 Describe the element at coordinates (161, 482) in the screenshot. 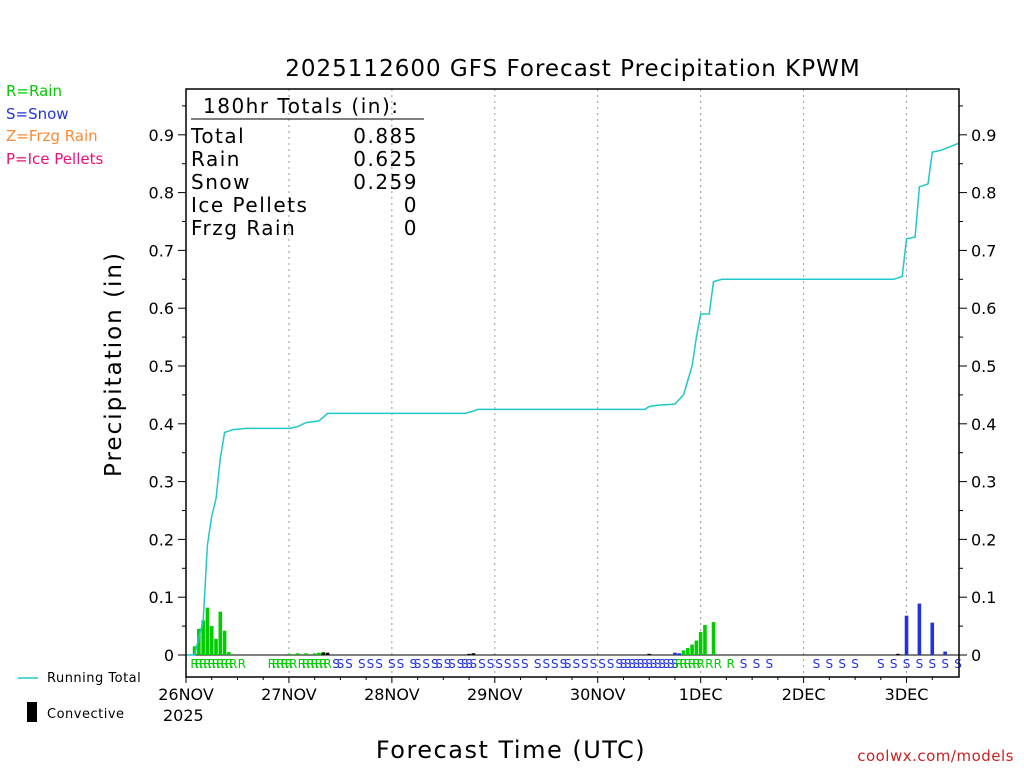

I see `y-tick-label-left: 0.3` at that location.